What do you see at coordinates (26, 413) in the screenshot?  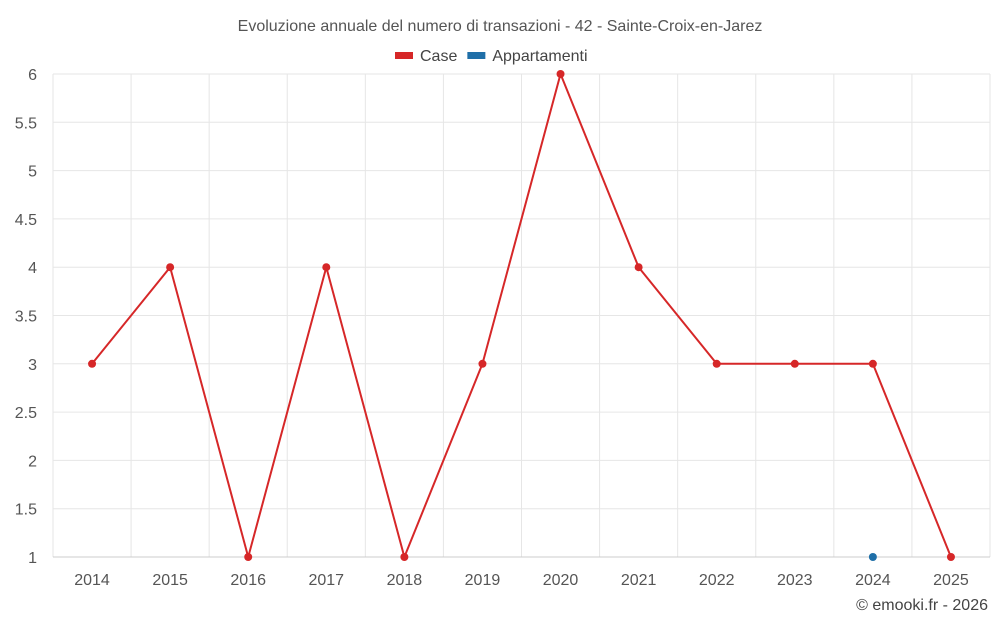 I see `y-tick-label: 2.5` at bounding box center [26, 413].